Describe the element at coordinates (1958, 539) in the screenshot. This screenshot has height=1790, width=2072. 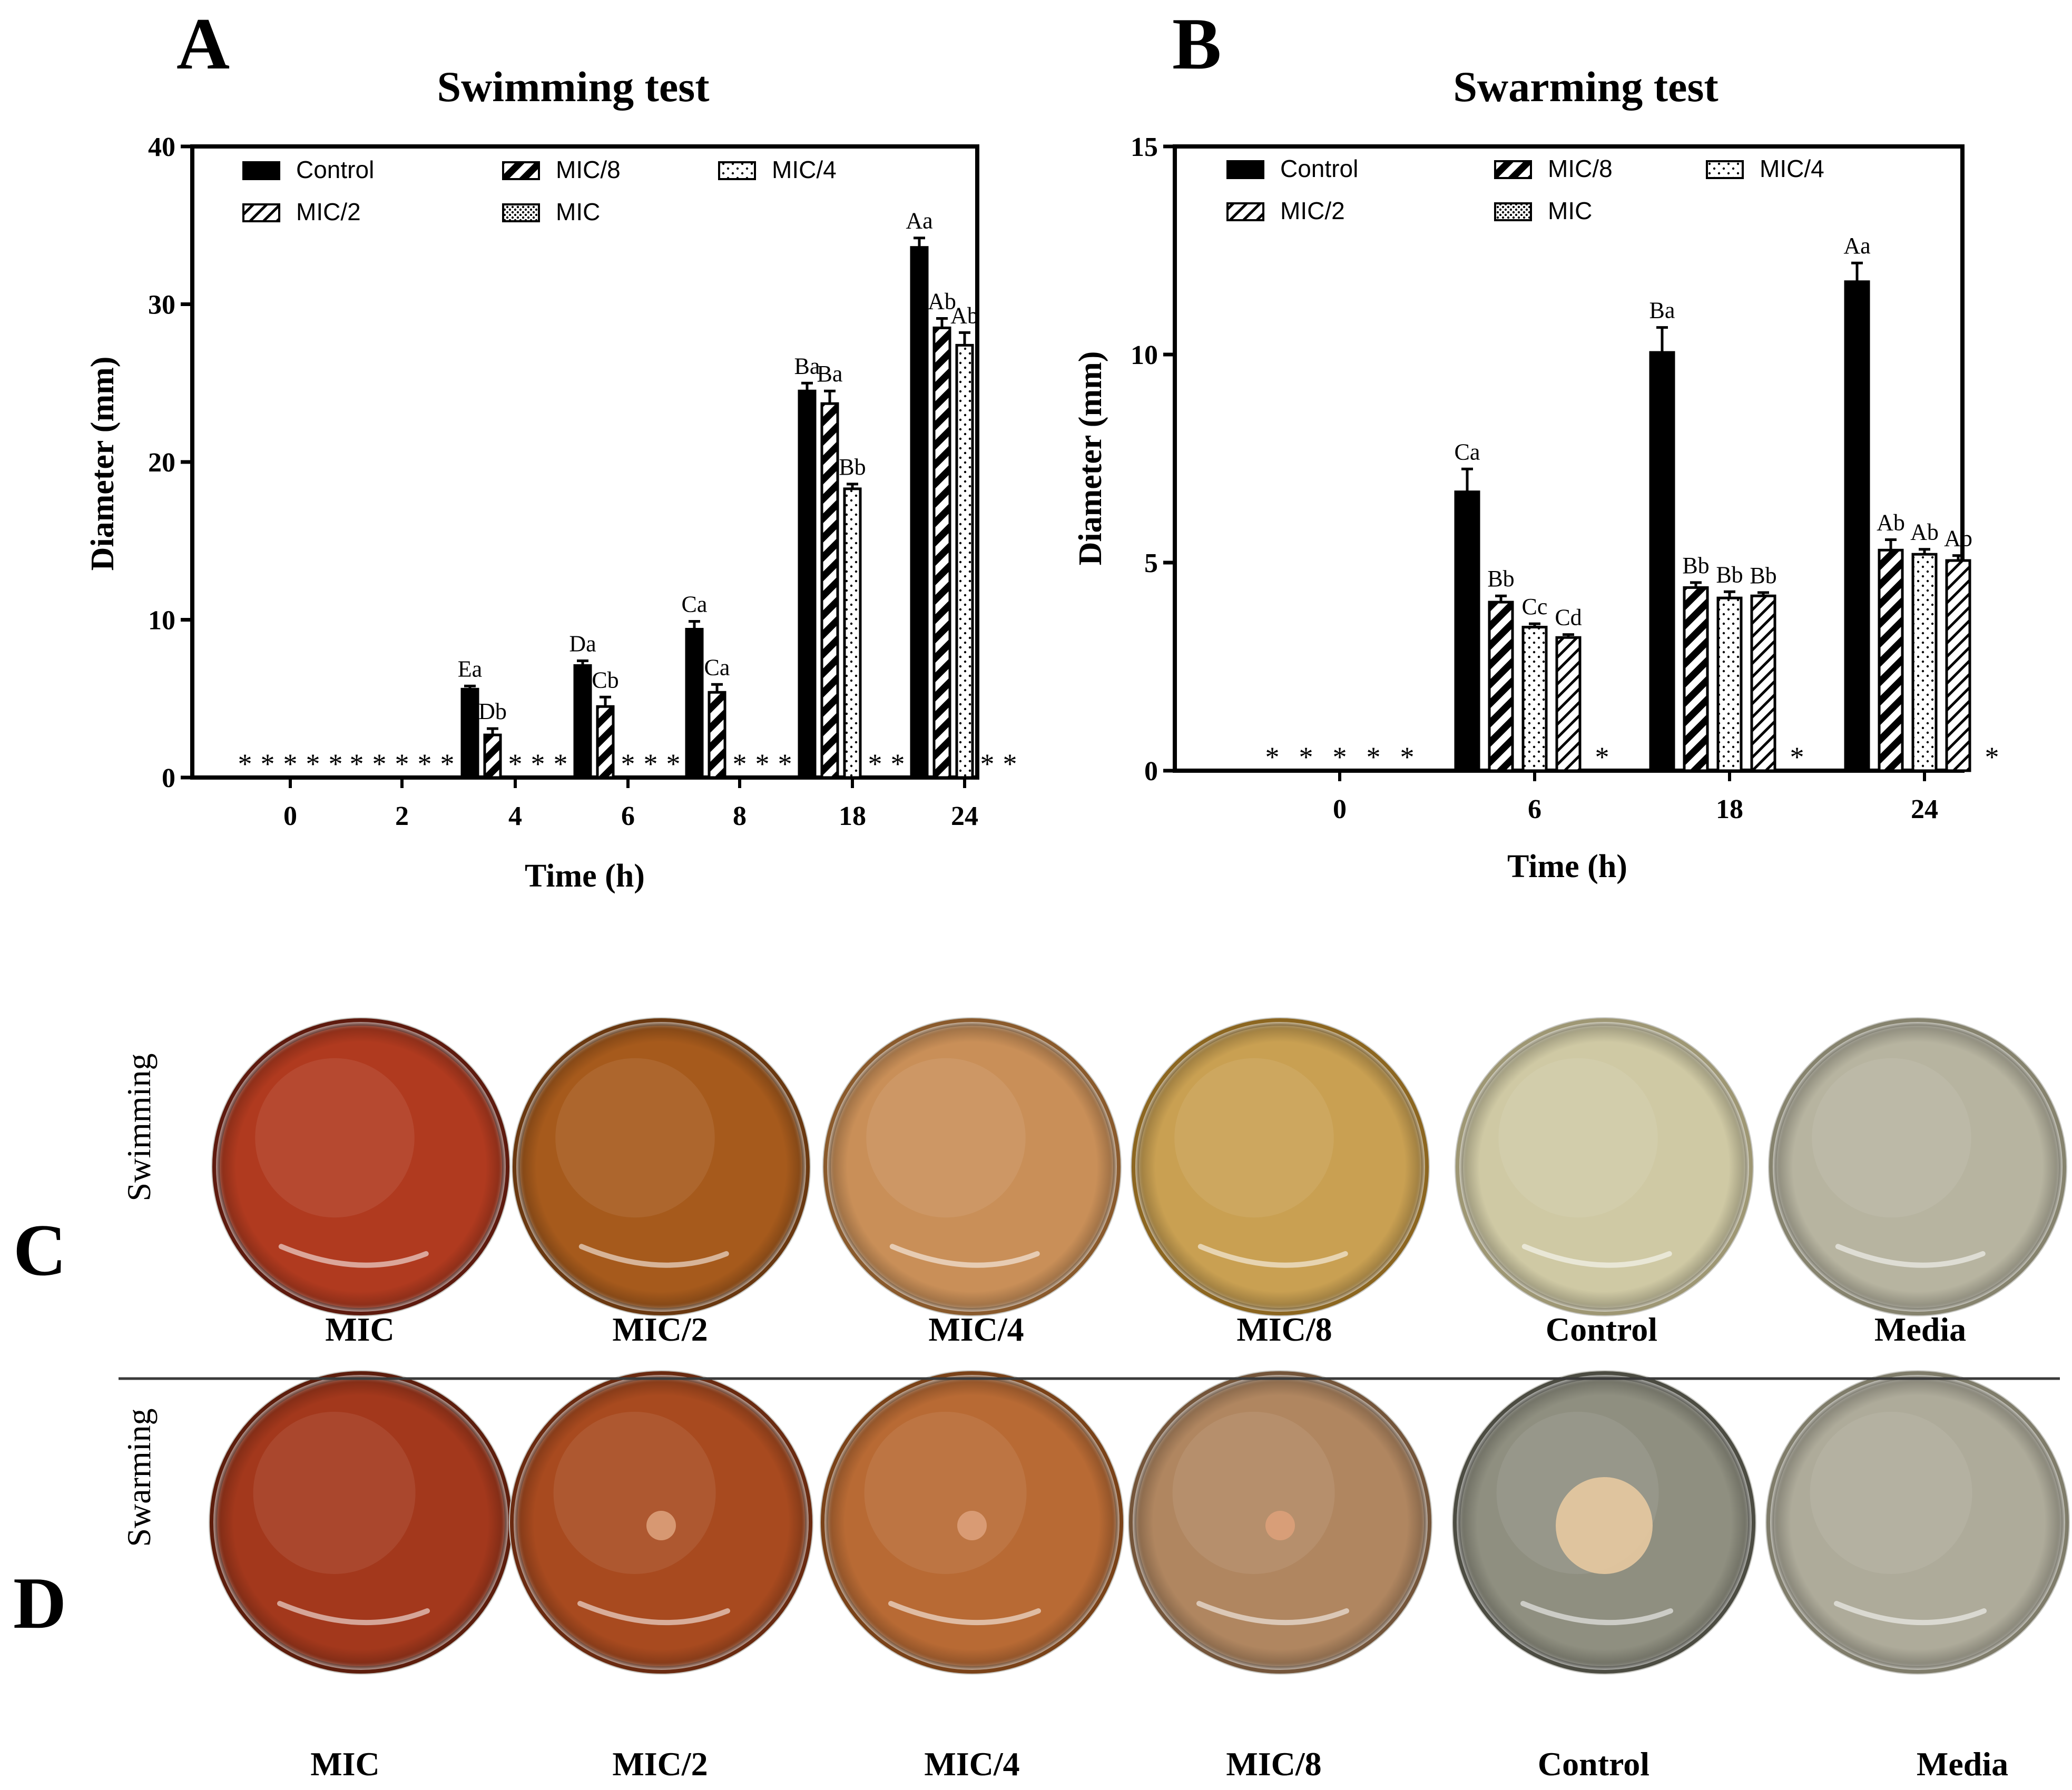
I see `swarm-data-label-mic-2-24: Ab` at that location.